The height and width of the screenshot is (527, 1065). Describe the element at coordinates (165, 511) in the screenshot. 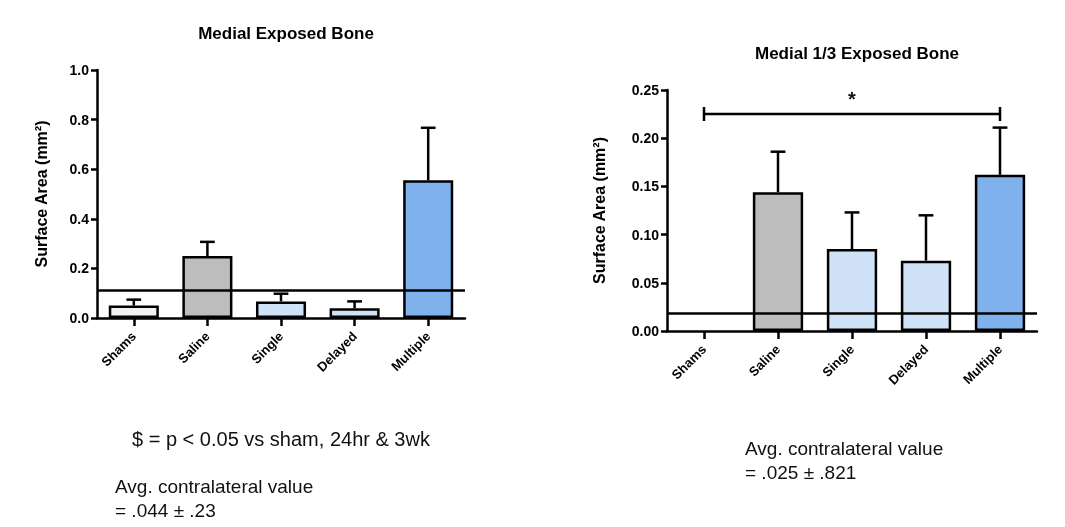

I see `text: = .044 ± .23` at that location.